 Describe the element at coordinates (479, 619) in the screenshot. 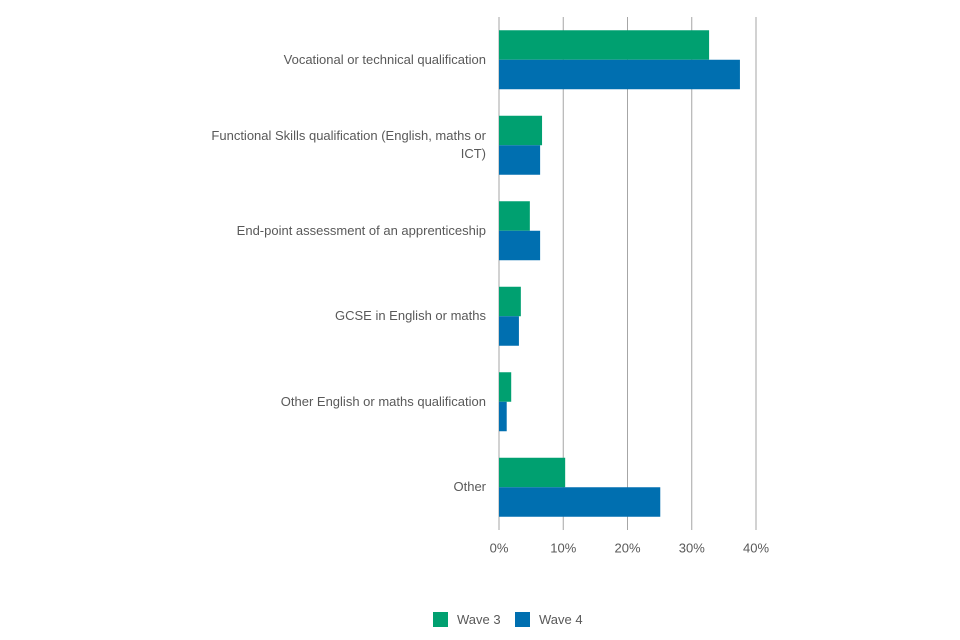

I see `legend-label: Wave 3` at that location.